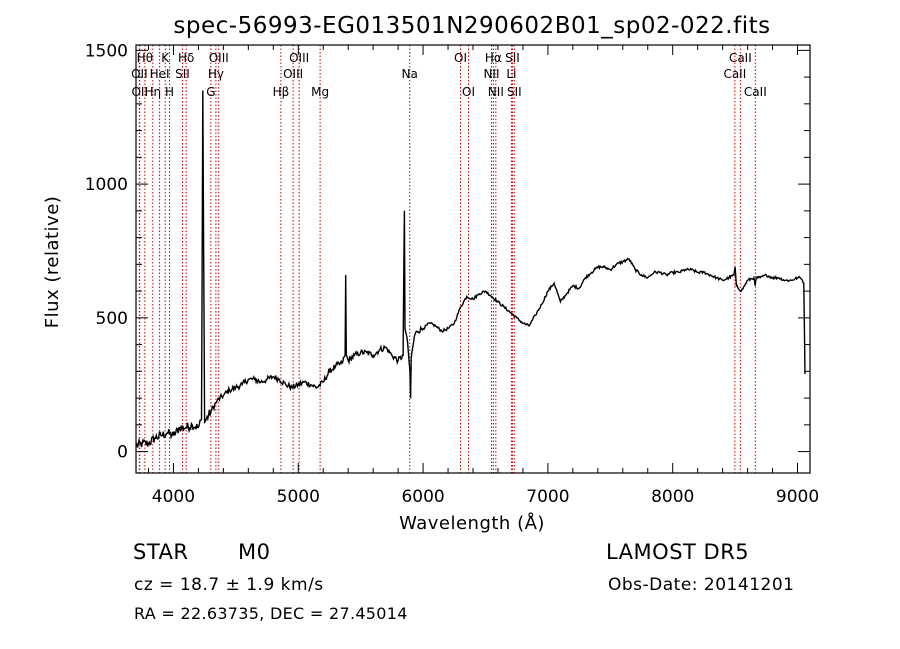 The height and width of the screenshot is (649, 900). Describe the element at coordinates (298, 497) in the screenshot. I see `x-tick-label: 5000` at that location.